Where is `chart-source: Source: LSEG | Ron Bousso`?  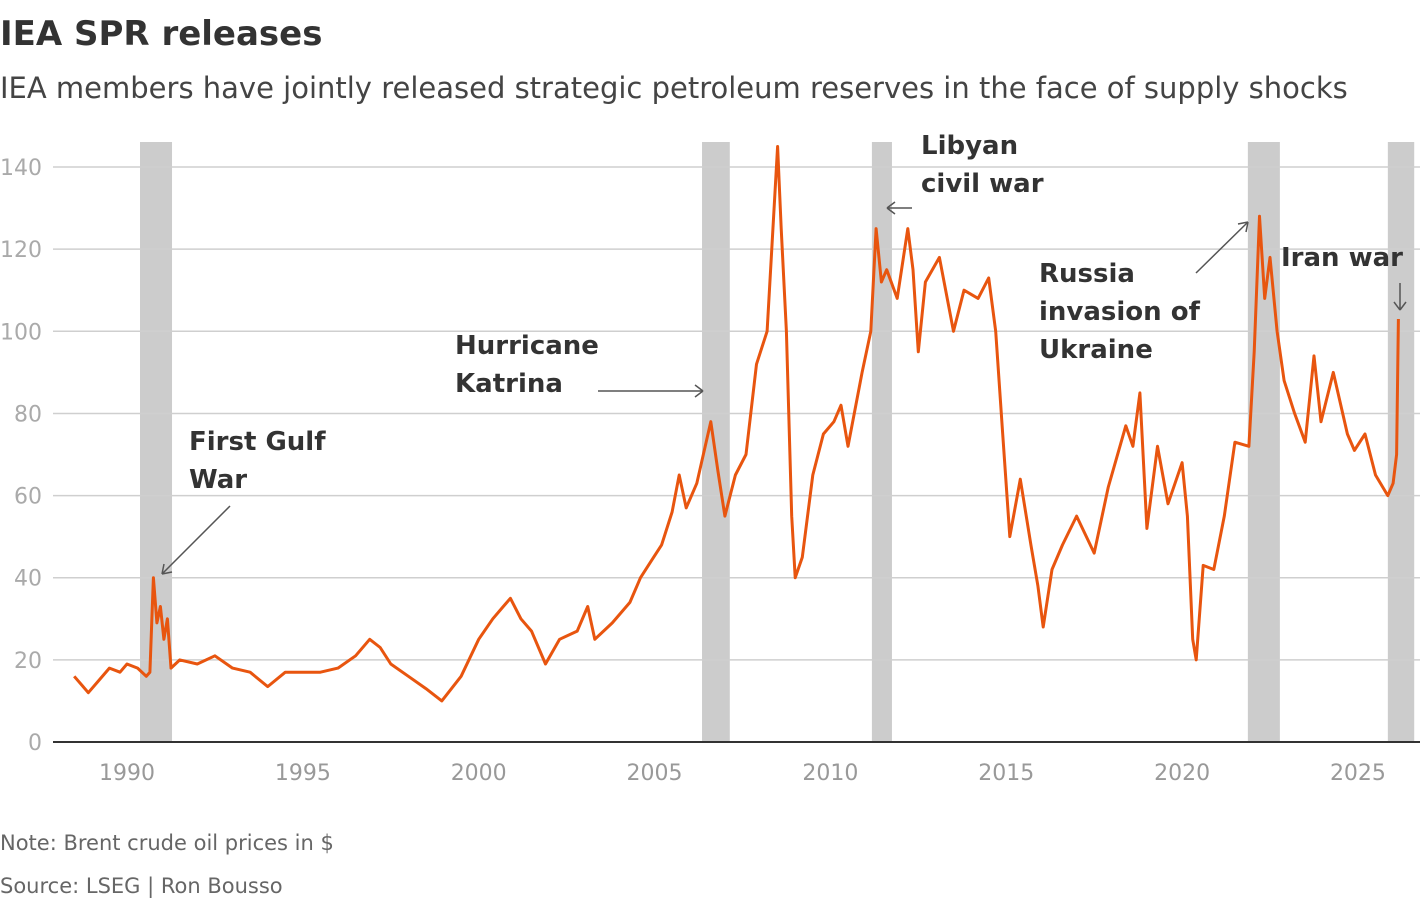
chart-source: Source: LSEG | Ron Bousso is located at coordinates (141, 886).